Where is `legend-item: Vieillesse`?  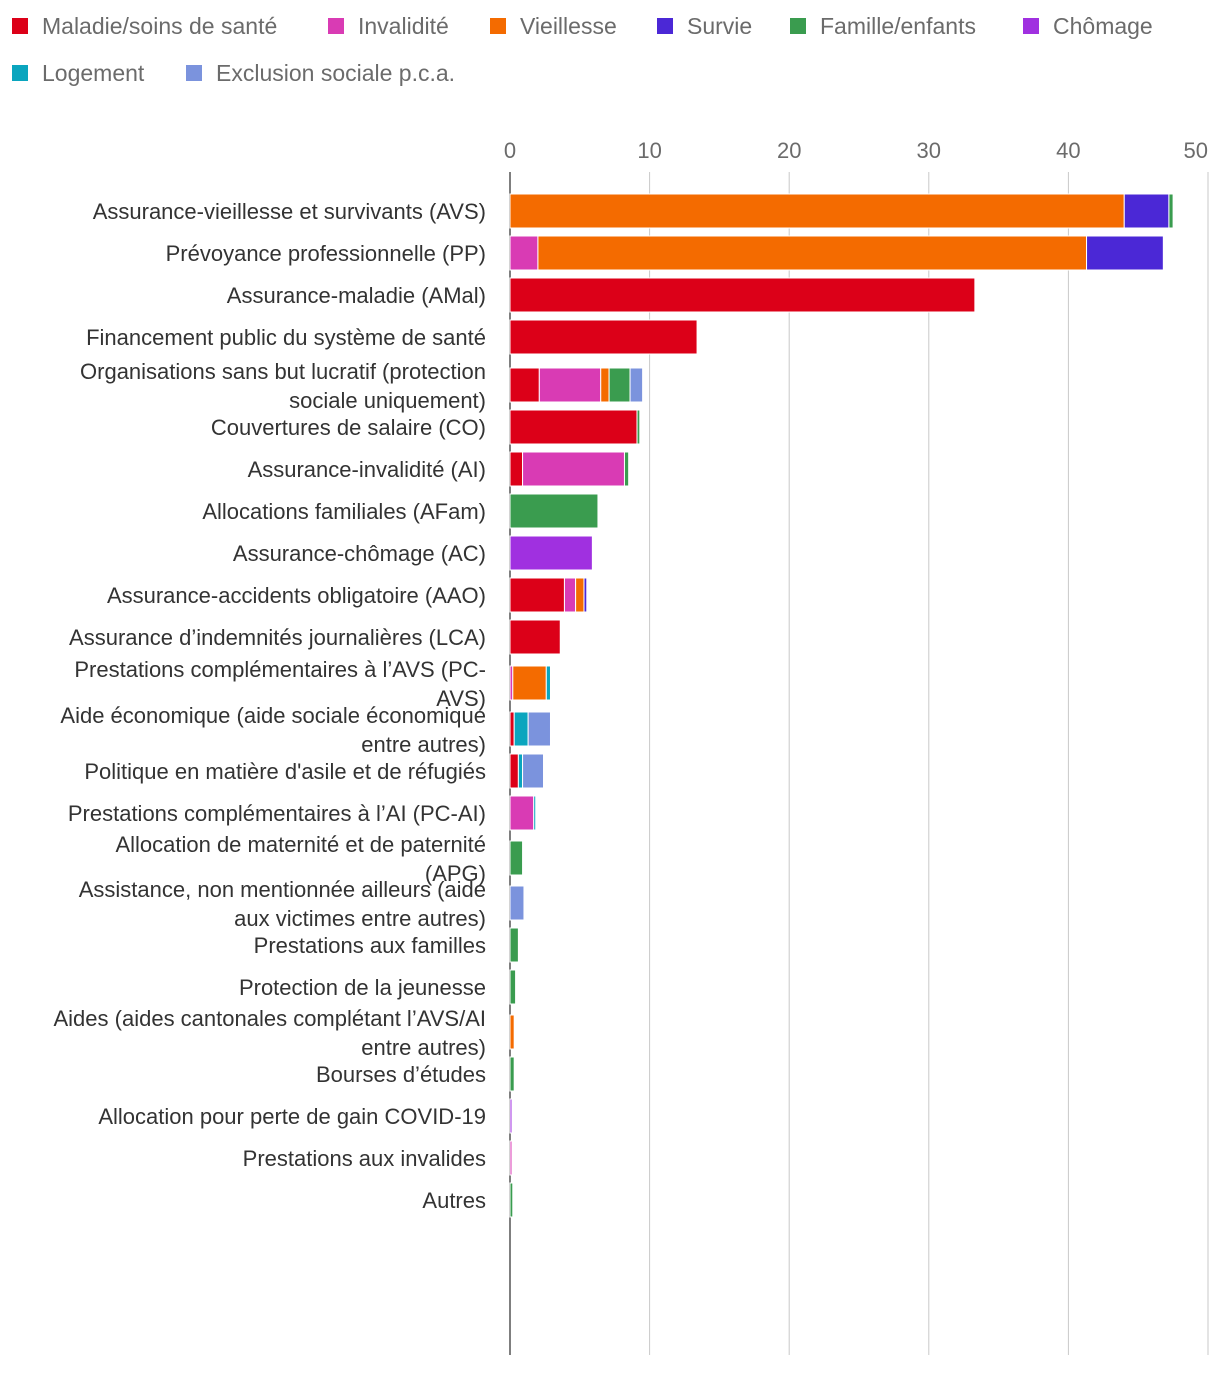
legend-item: Vieillesse is located at coordinates (553, 26).